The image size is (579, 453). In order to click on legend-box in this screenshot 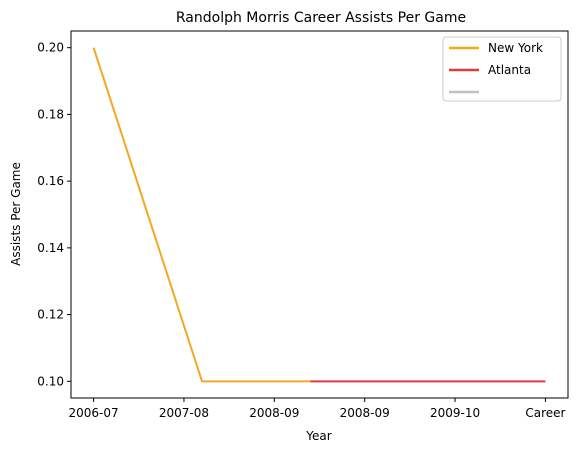, I will do `click(502, 69)`.